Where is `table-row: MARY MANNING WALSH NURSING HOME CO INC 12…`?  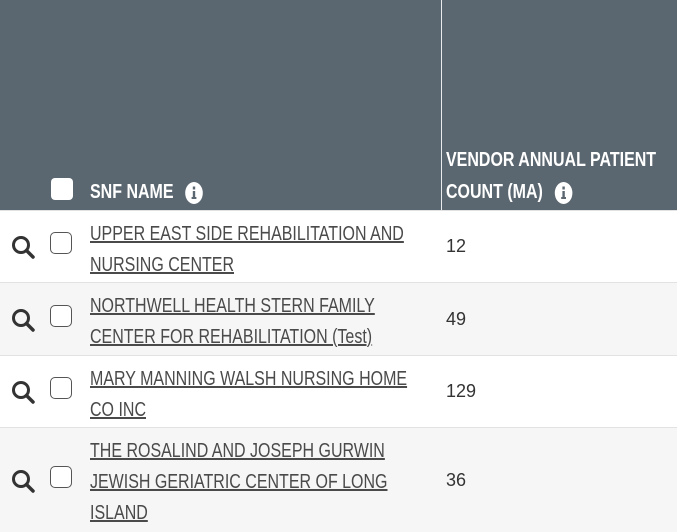 table-row: MARY MANNING WALSH NURSING HOME CO INC 12… is located at coordinates (338, 391).